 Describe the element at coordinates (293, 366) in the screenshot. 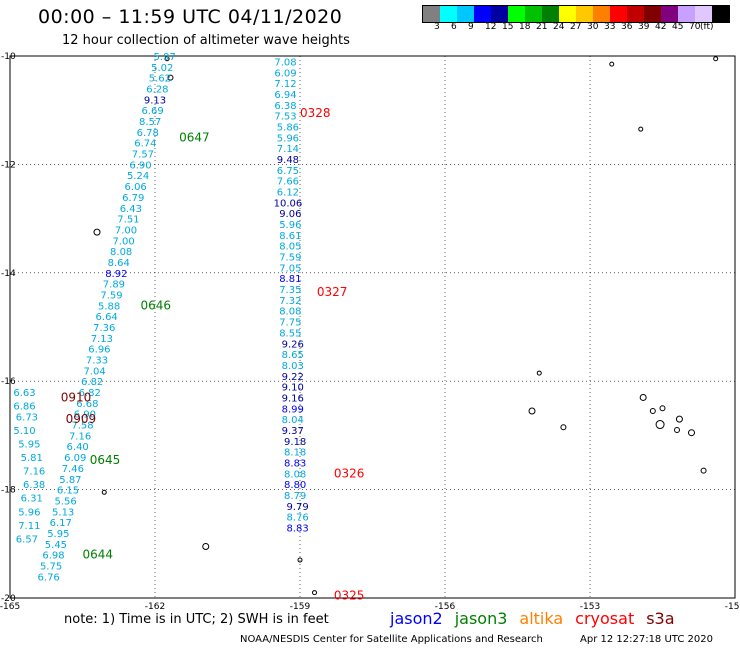

I see `wave-height-value: 8.03` at that location.